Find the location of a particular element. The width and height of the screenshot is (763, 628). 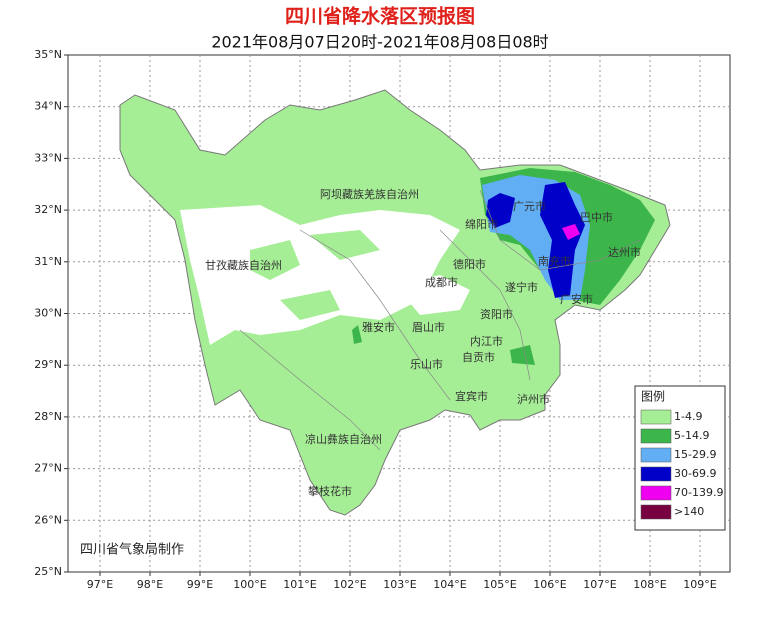

place-label: 资阳市 is located at coordinates (496, 314).